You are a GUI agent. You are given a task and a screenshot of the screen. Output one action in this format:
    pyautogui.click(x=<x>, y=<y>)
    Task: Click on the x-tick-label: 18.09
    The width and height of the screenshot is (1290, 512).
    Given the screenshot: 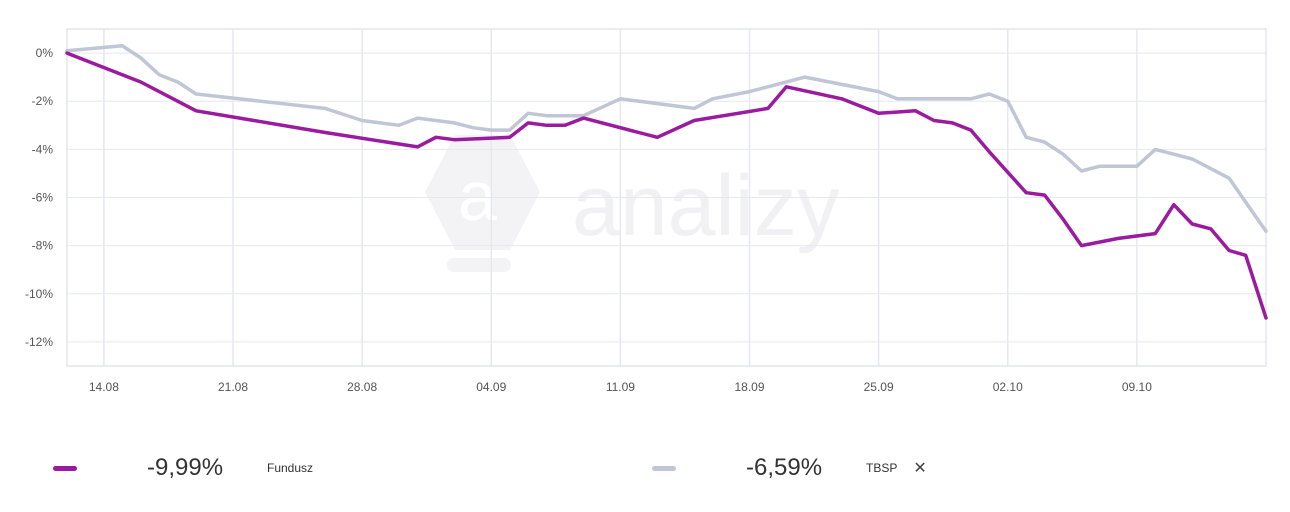 What is the action you would take?
    pyautogui.click(x=749, y=387)
    